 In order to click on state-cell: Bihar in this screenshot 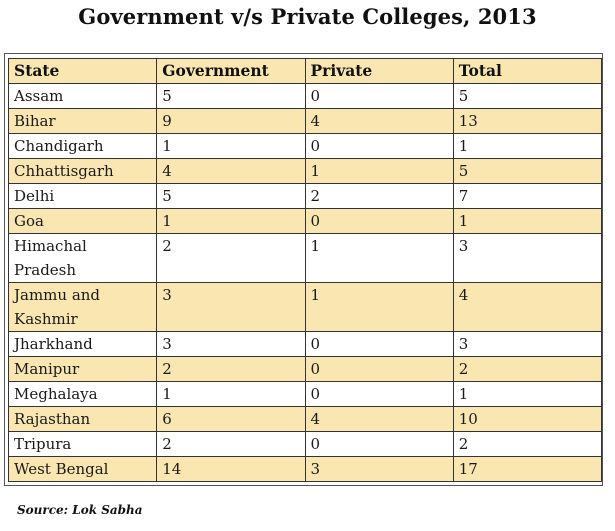, I will do `click(82, 121)`.